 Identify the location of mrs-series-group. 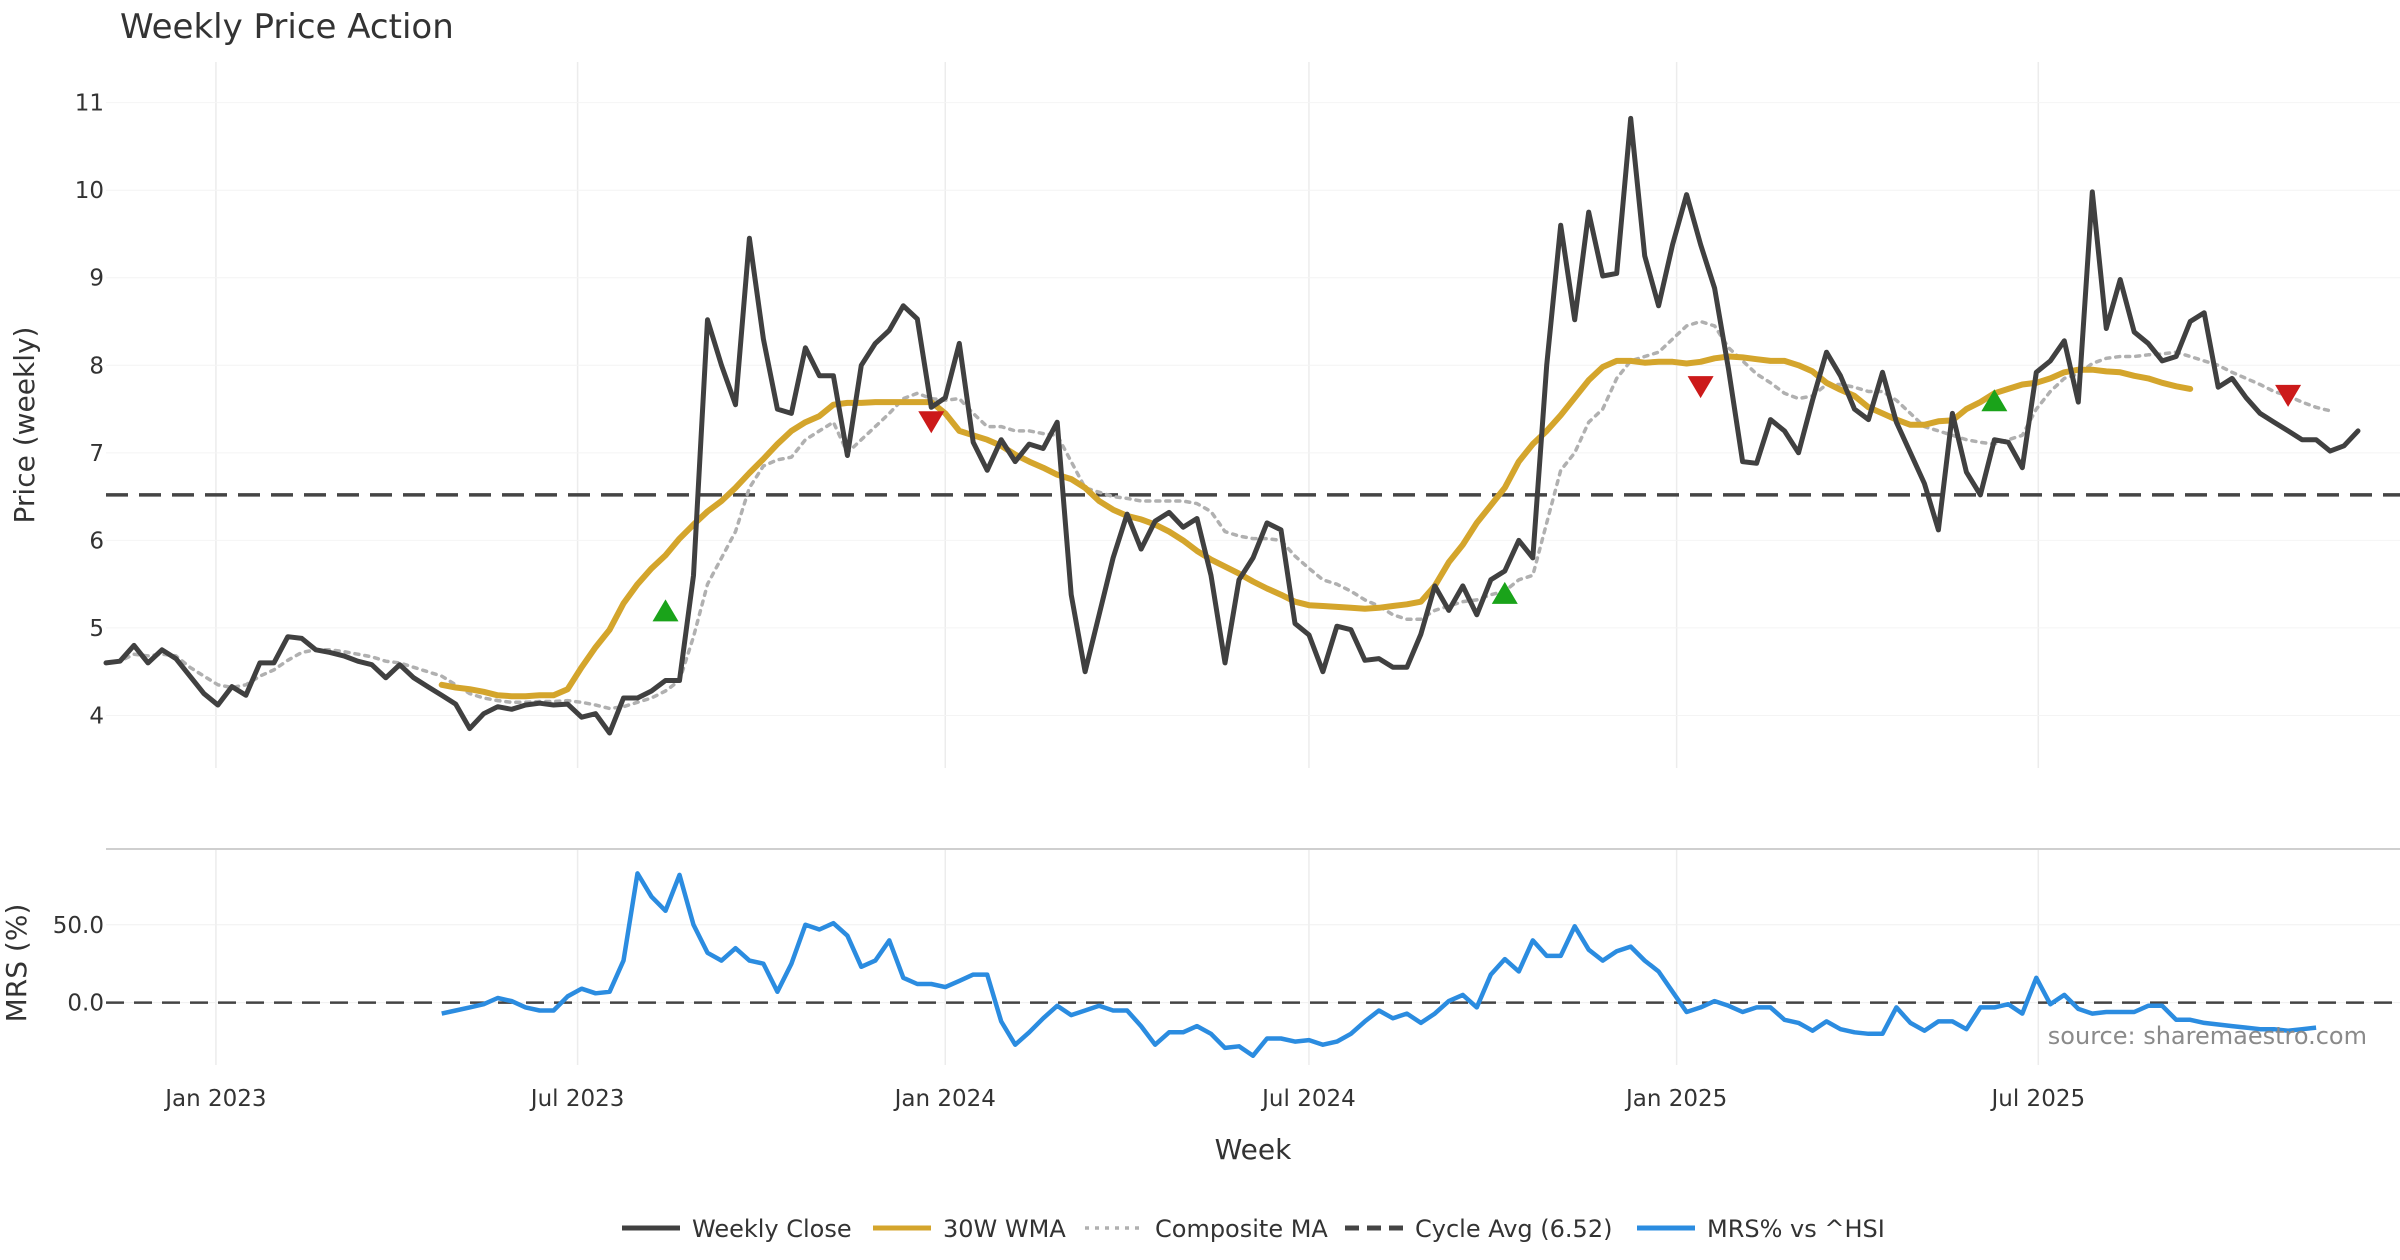
(1379, 964).